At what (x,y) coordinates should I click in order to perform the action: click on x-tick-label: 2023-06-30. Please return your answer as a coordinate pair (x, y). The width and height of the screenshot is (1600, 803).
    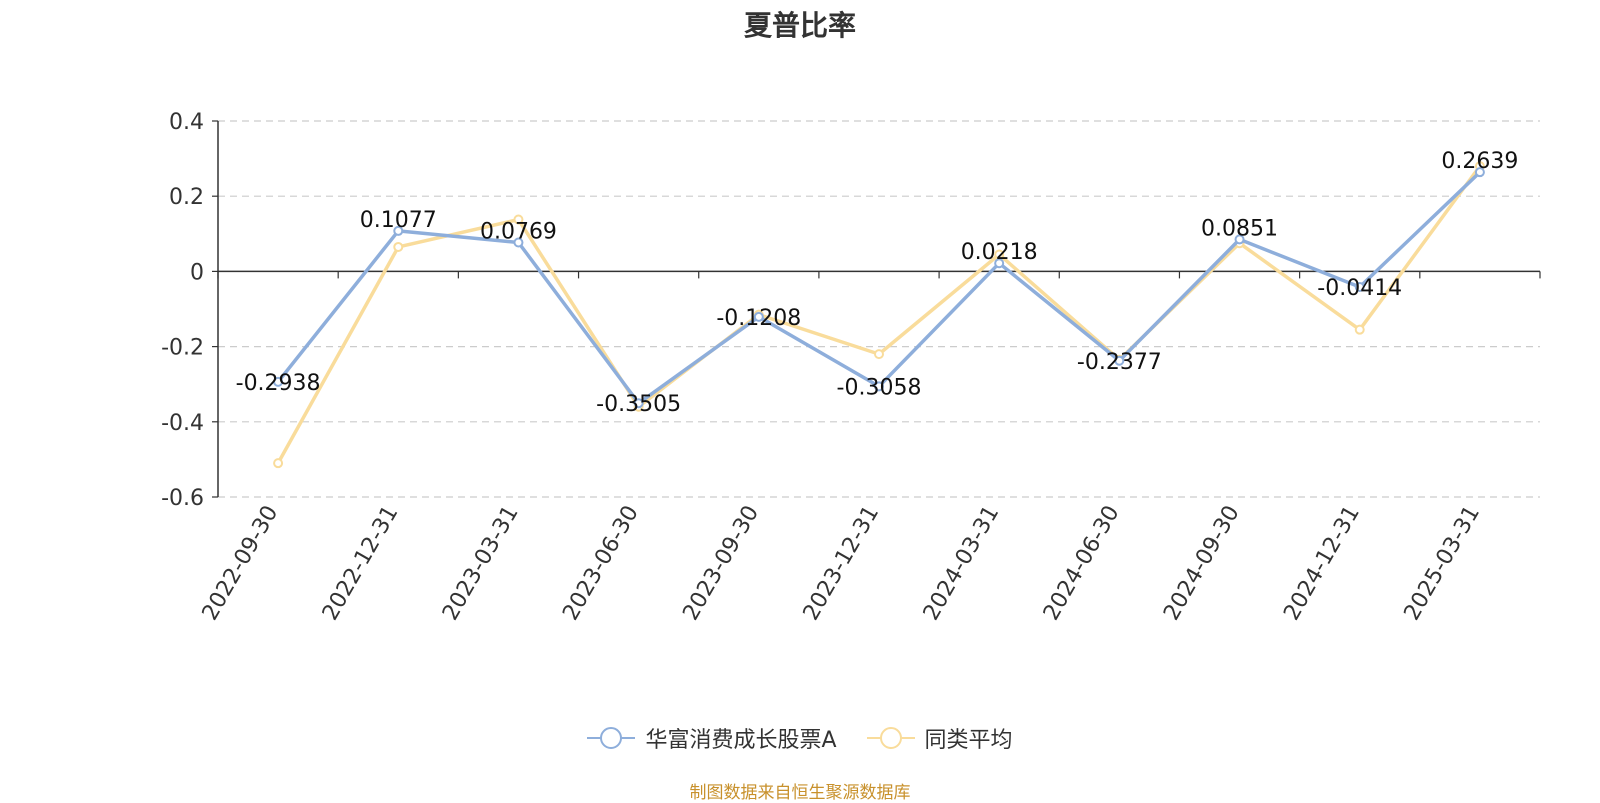
    Looking at the image, I should click on (601, 563).